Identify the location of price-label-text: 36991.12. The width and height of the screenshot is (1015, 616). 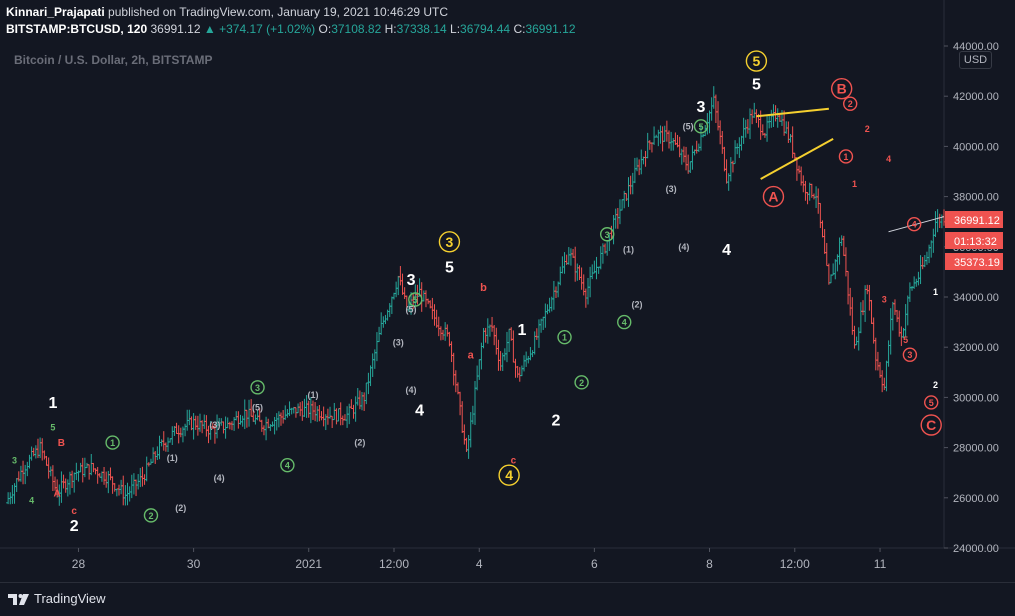
(977, 221).